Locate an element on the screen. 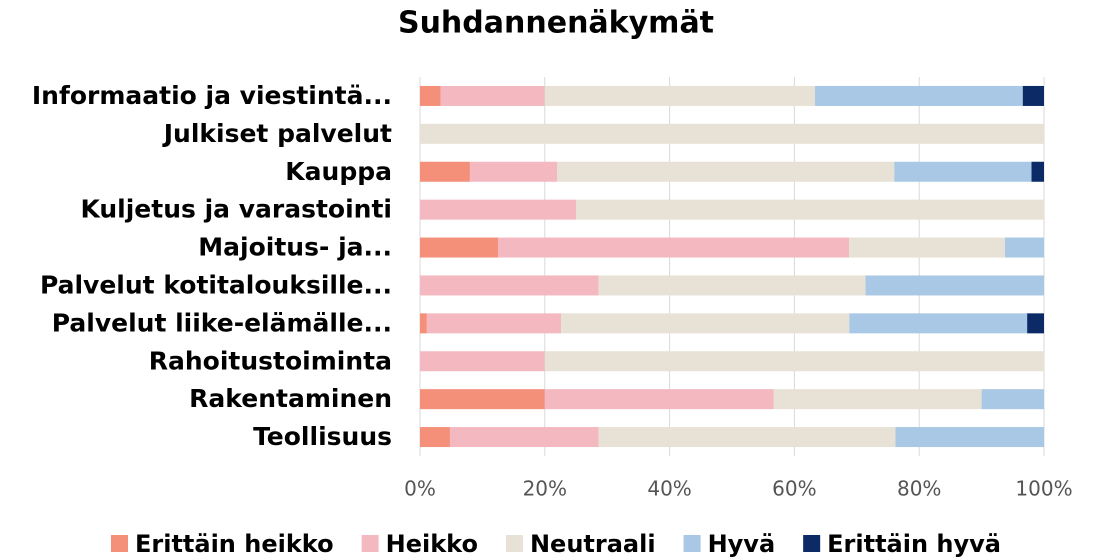 The image size is (1101, 559). legend-label: Erittäin heikko is located at coordinates (234, 544).